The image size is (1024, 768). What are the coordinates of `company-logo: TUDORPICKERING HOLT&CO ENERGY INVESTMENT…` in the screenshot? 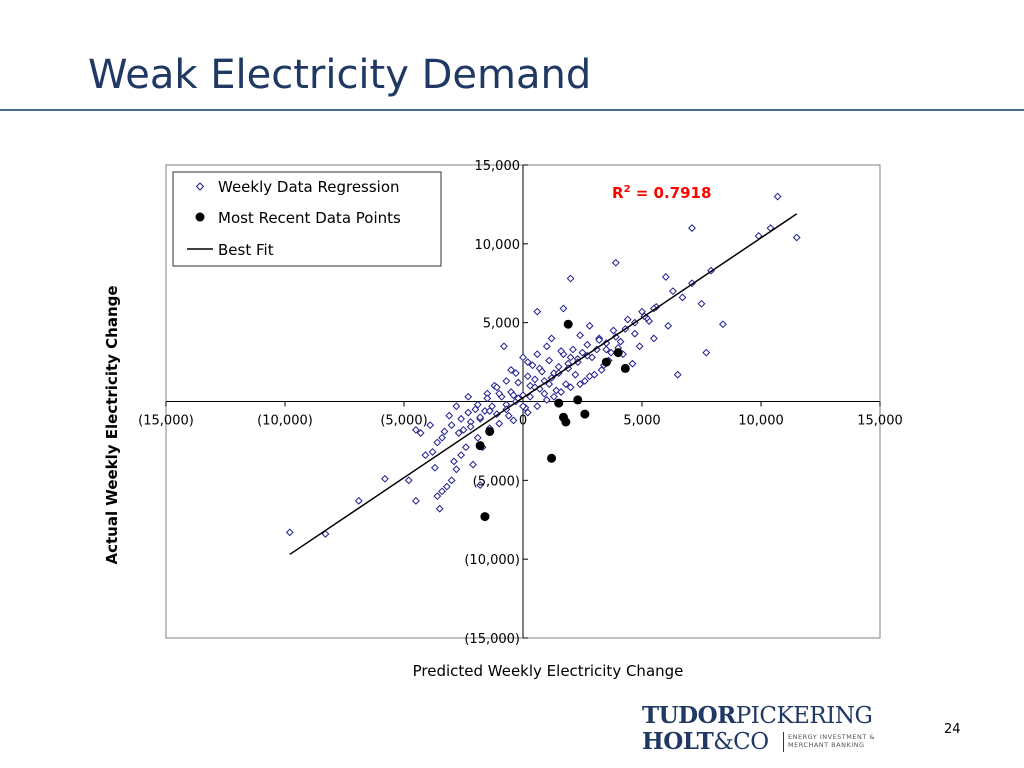 It's located at (764, 728).